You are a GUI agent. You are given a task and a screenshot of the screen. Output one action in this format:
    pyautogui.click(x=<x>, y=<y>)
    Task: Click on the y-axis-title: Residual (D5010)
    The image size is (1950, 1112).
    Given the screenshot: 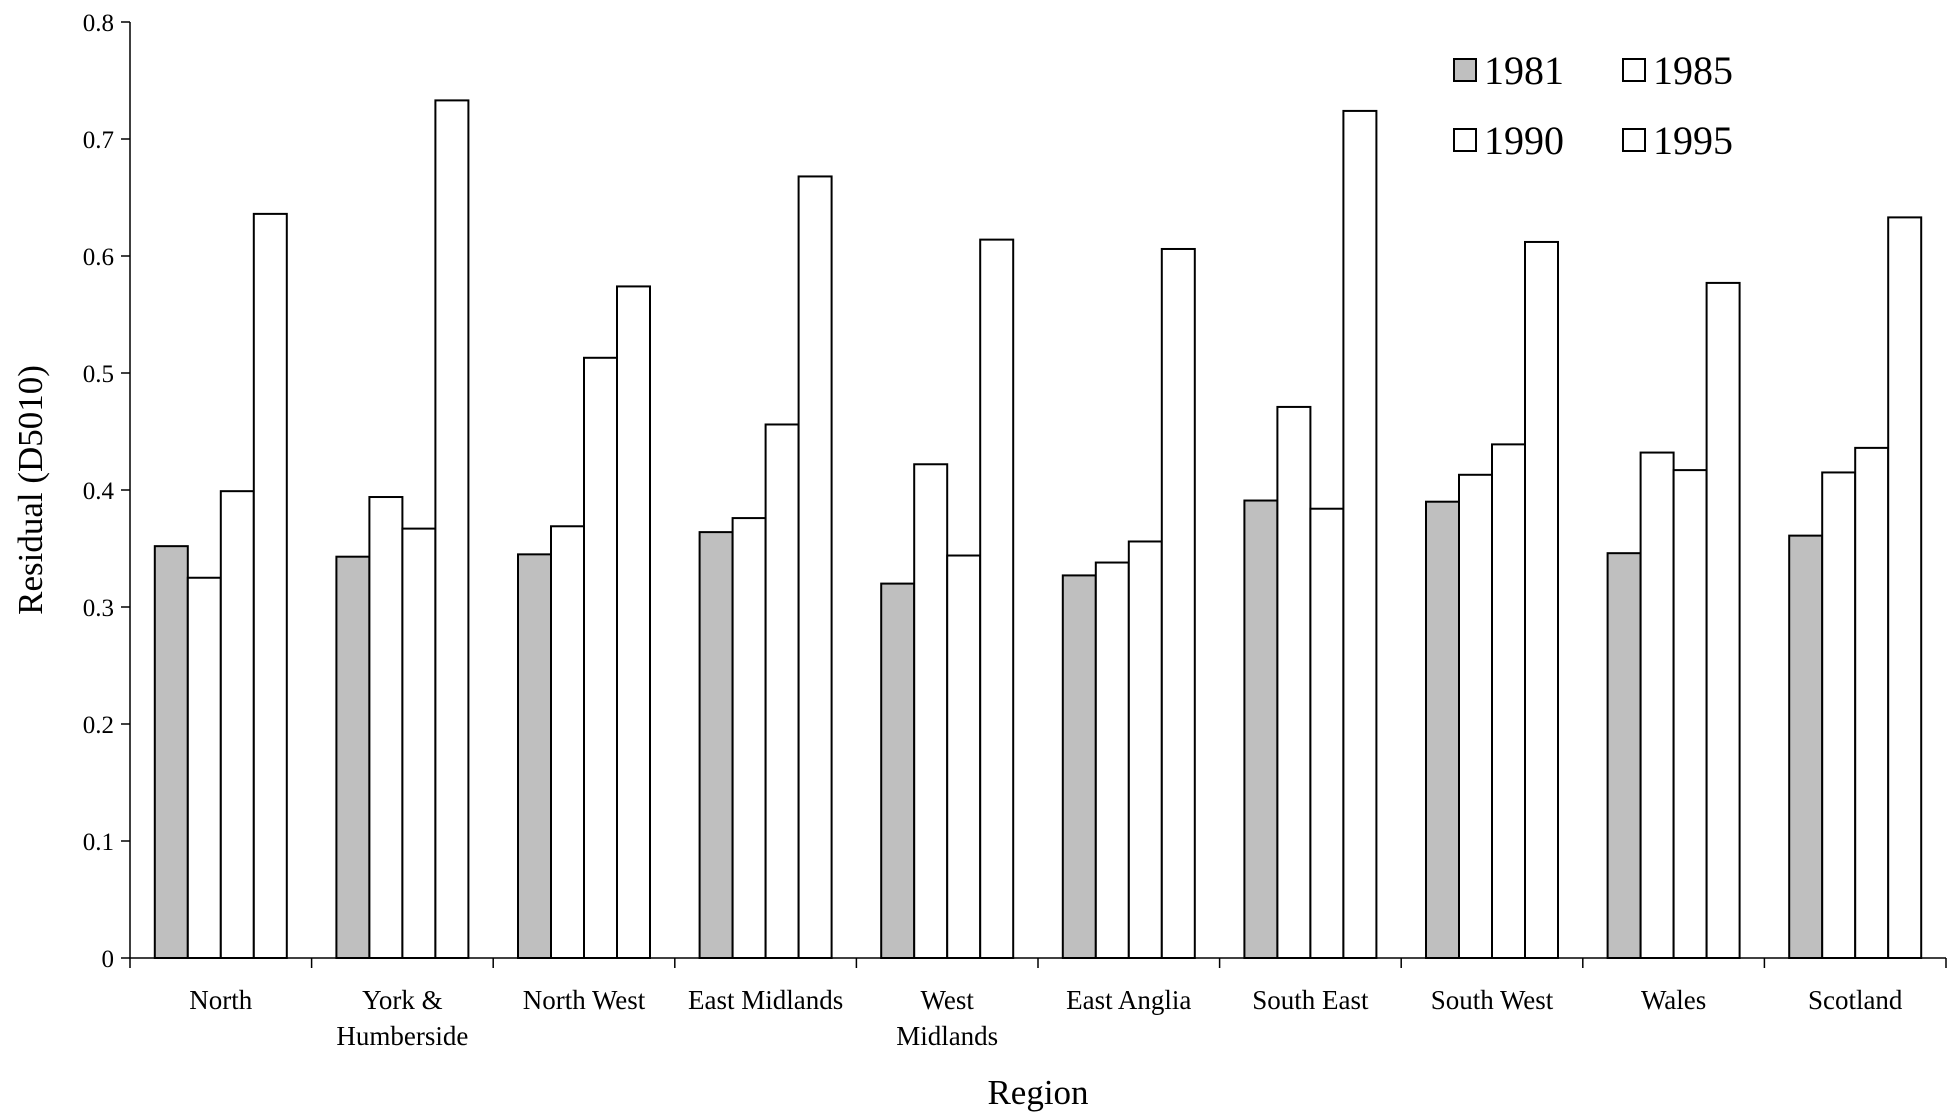 What is the action you would take?
    pyautogui.click(x=30, y=490)
    